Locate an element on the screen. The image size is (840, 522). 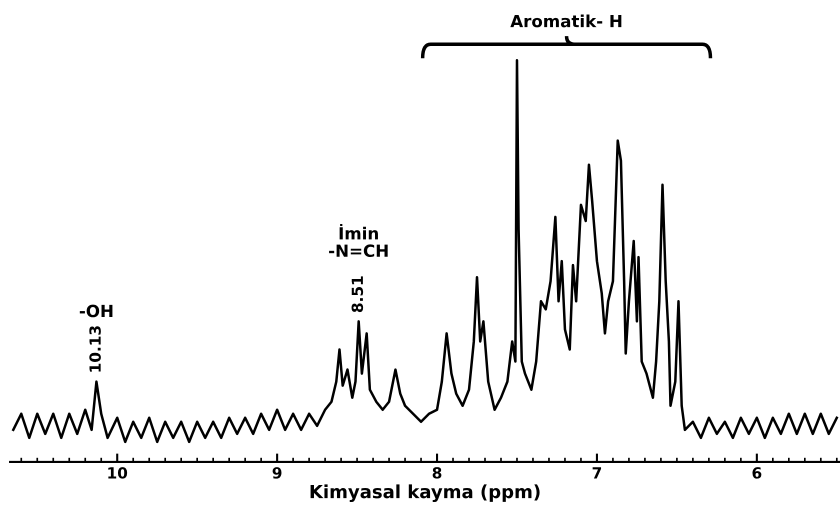
x-tick-label: 10 is located at coordinates (118, 473).